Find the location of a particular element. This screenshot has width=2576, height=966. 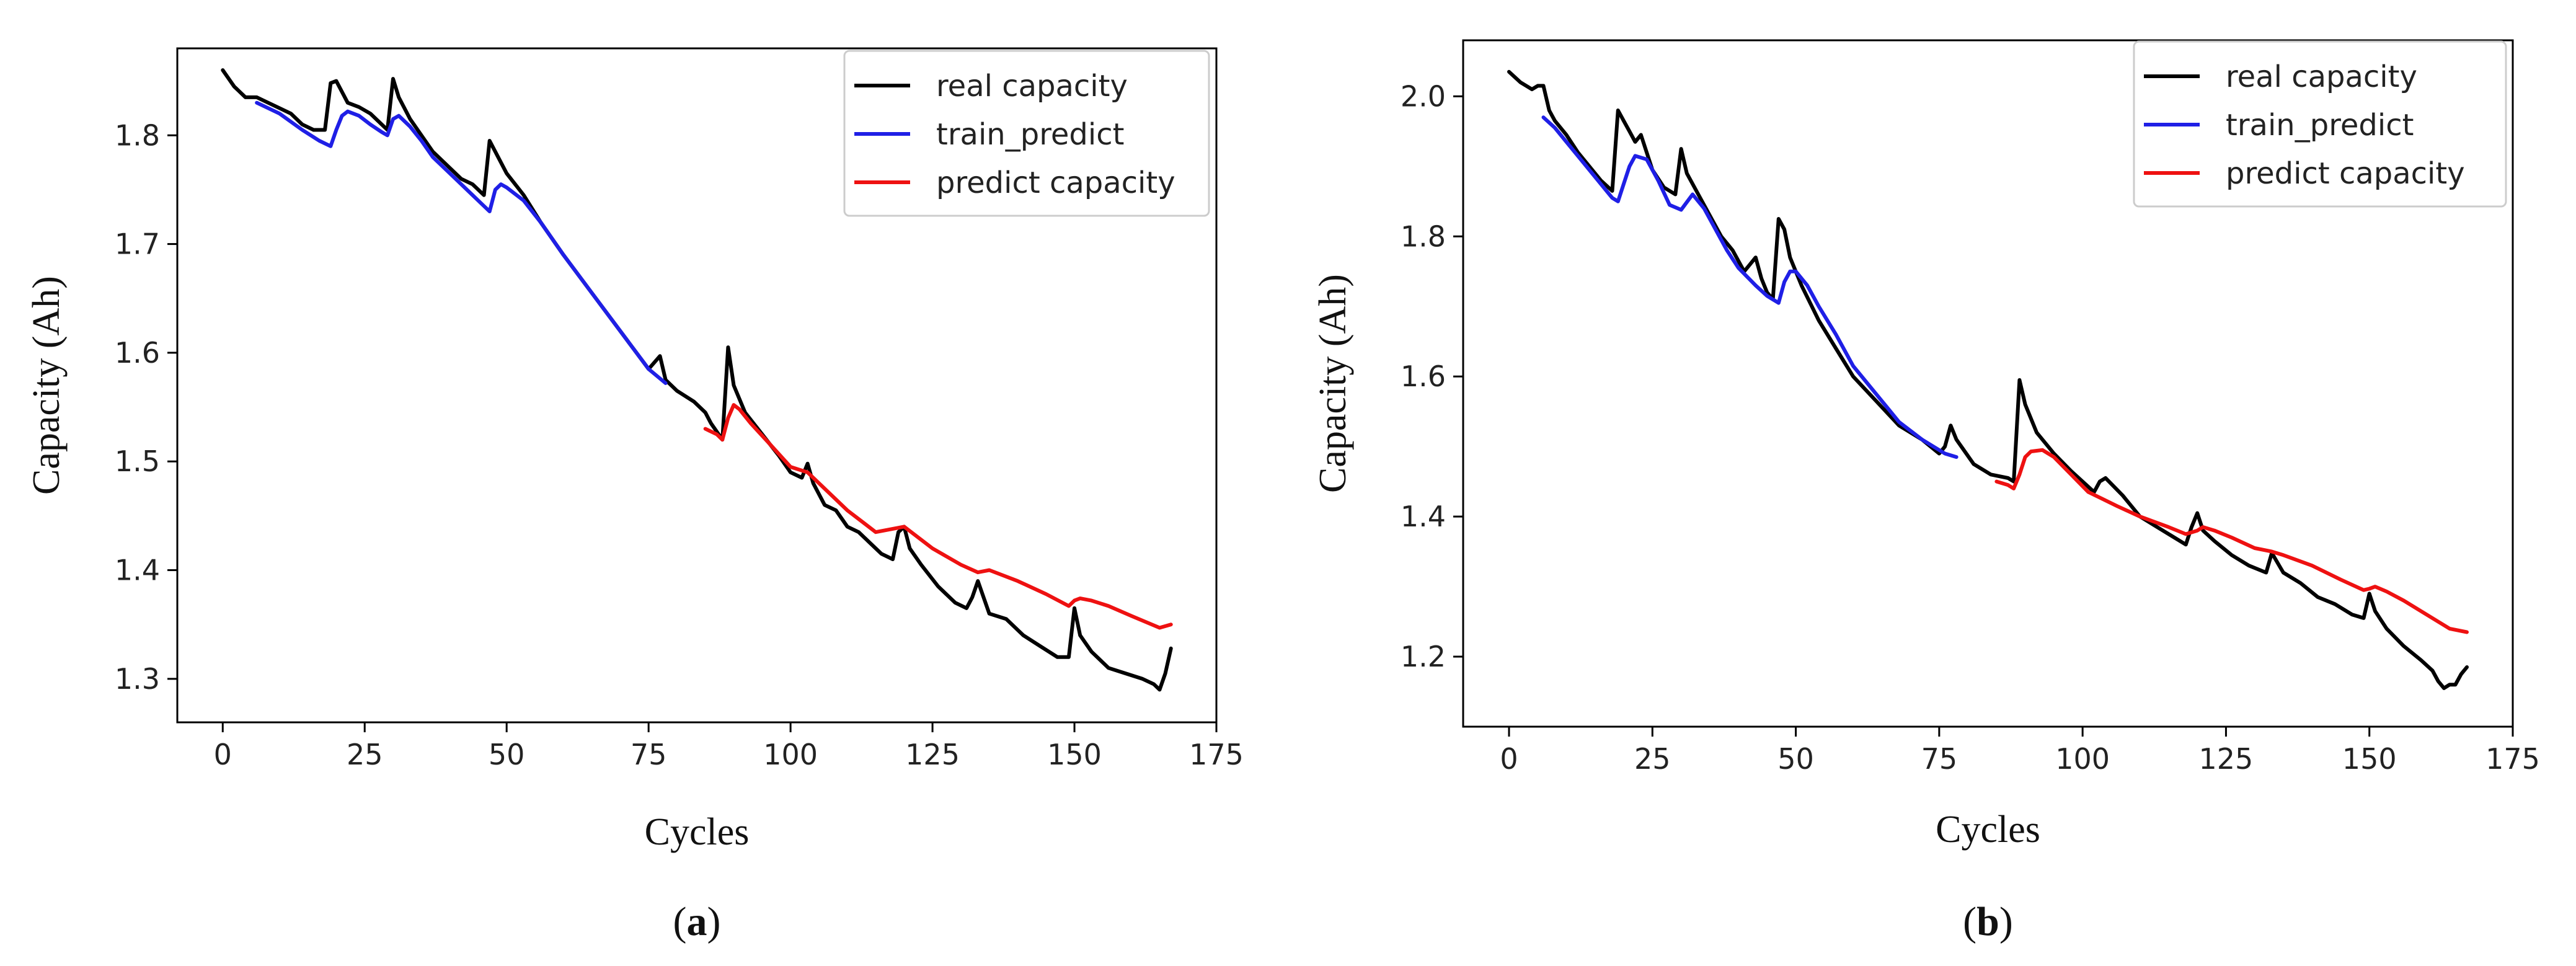

y-tick-label: 1.3 is located at coordinates (137, 679).